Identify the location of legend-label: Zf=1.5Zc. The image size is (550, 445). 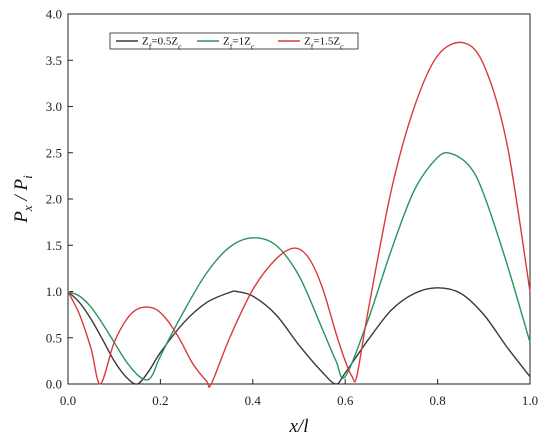
(324, 44).